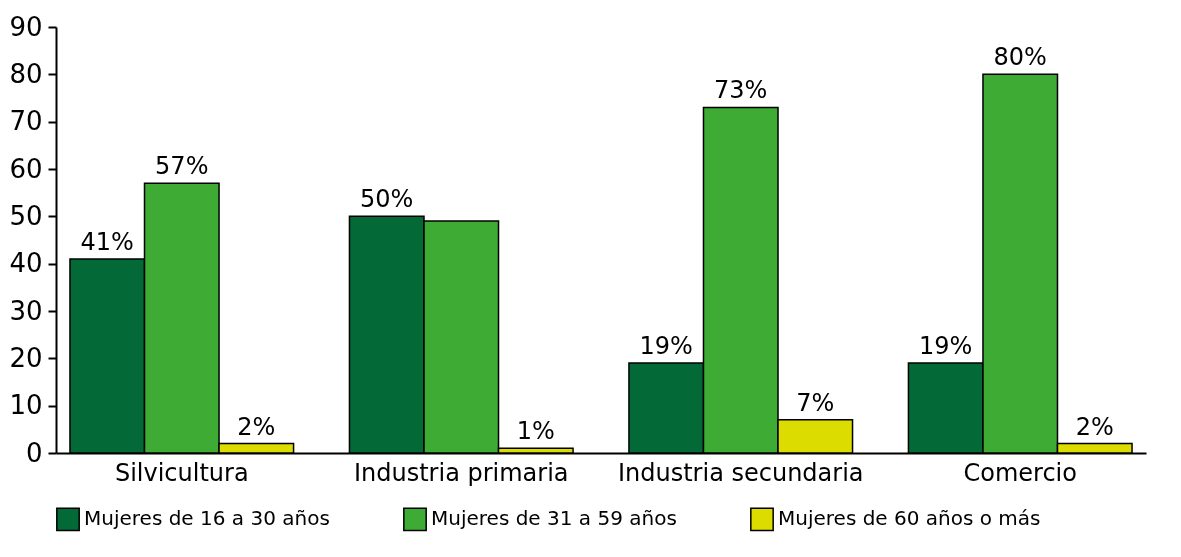  What do you see at coordinates (387, 199) in the screenshot?
I see `data-label: 50%` at bounding box center [387, 199].